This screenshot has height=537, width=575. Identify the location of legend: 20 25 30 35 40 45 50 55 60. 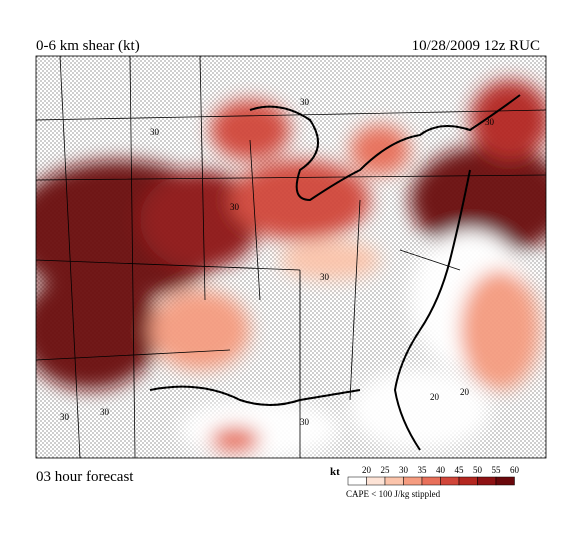
(433, 475).